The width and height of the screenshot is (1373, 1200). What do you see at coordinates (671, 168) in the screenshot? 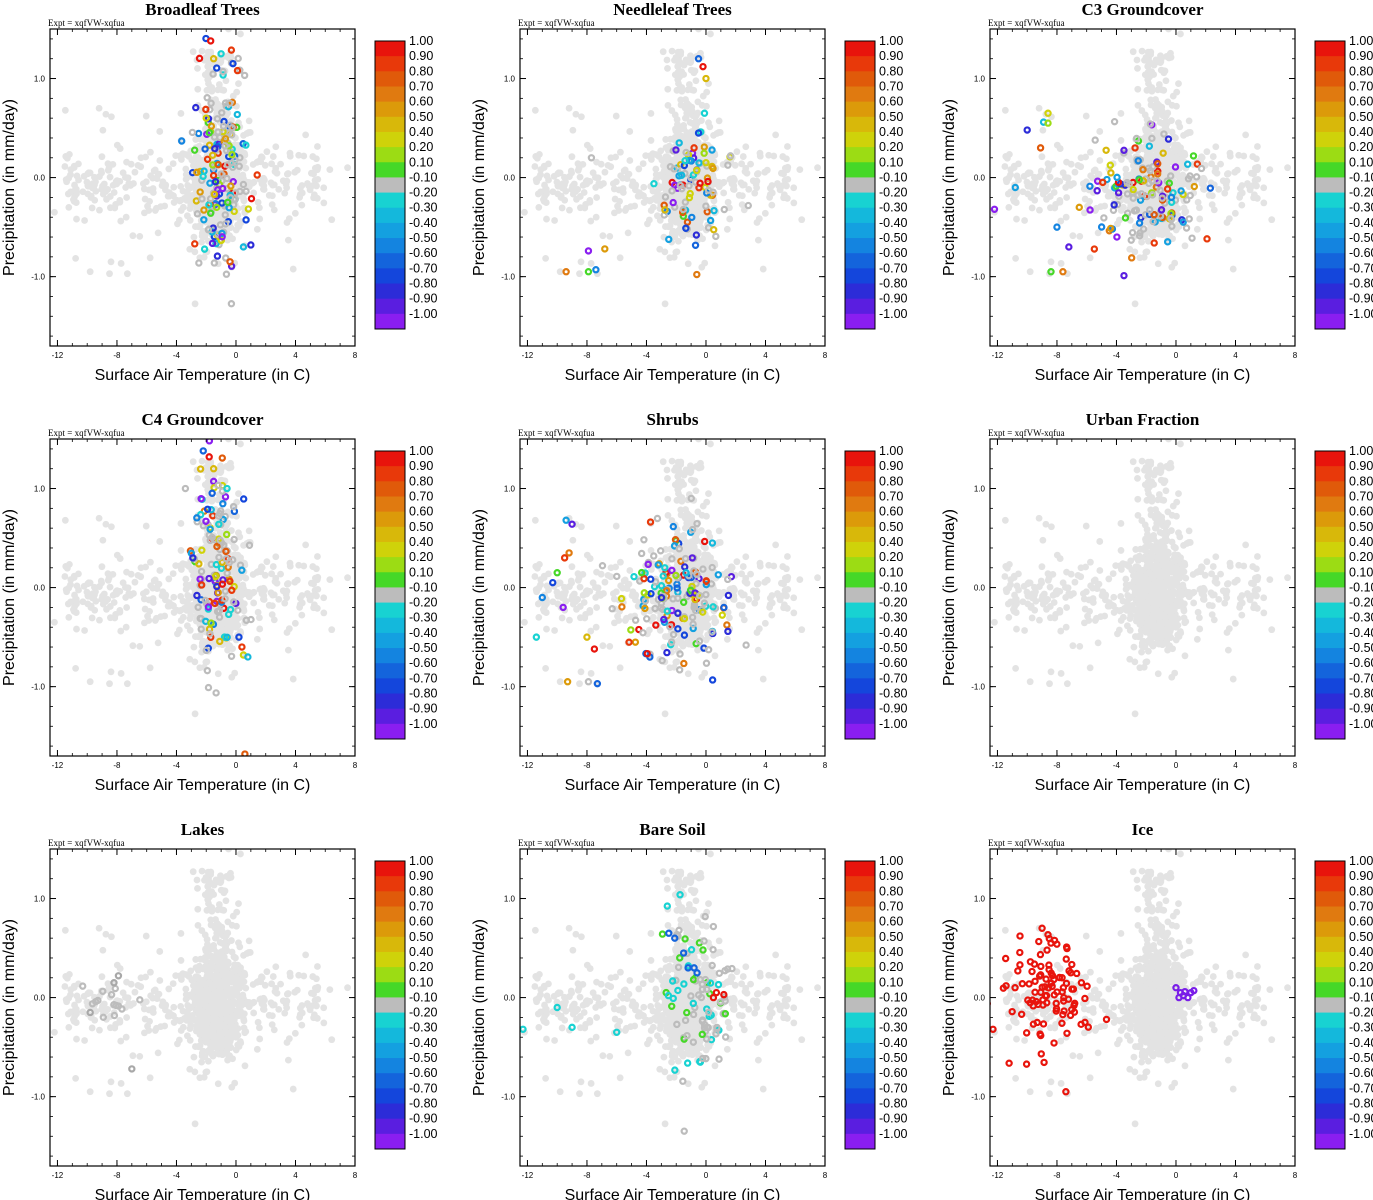
I see `data-points` at bounding box center [671, 168].